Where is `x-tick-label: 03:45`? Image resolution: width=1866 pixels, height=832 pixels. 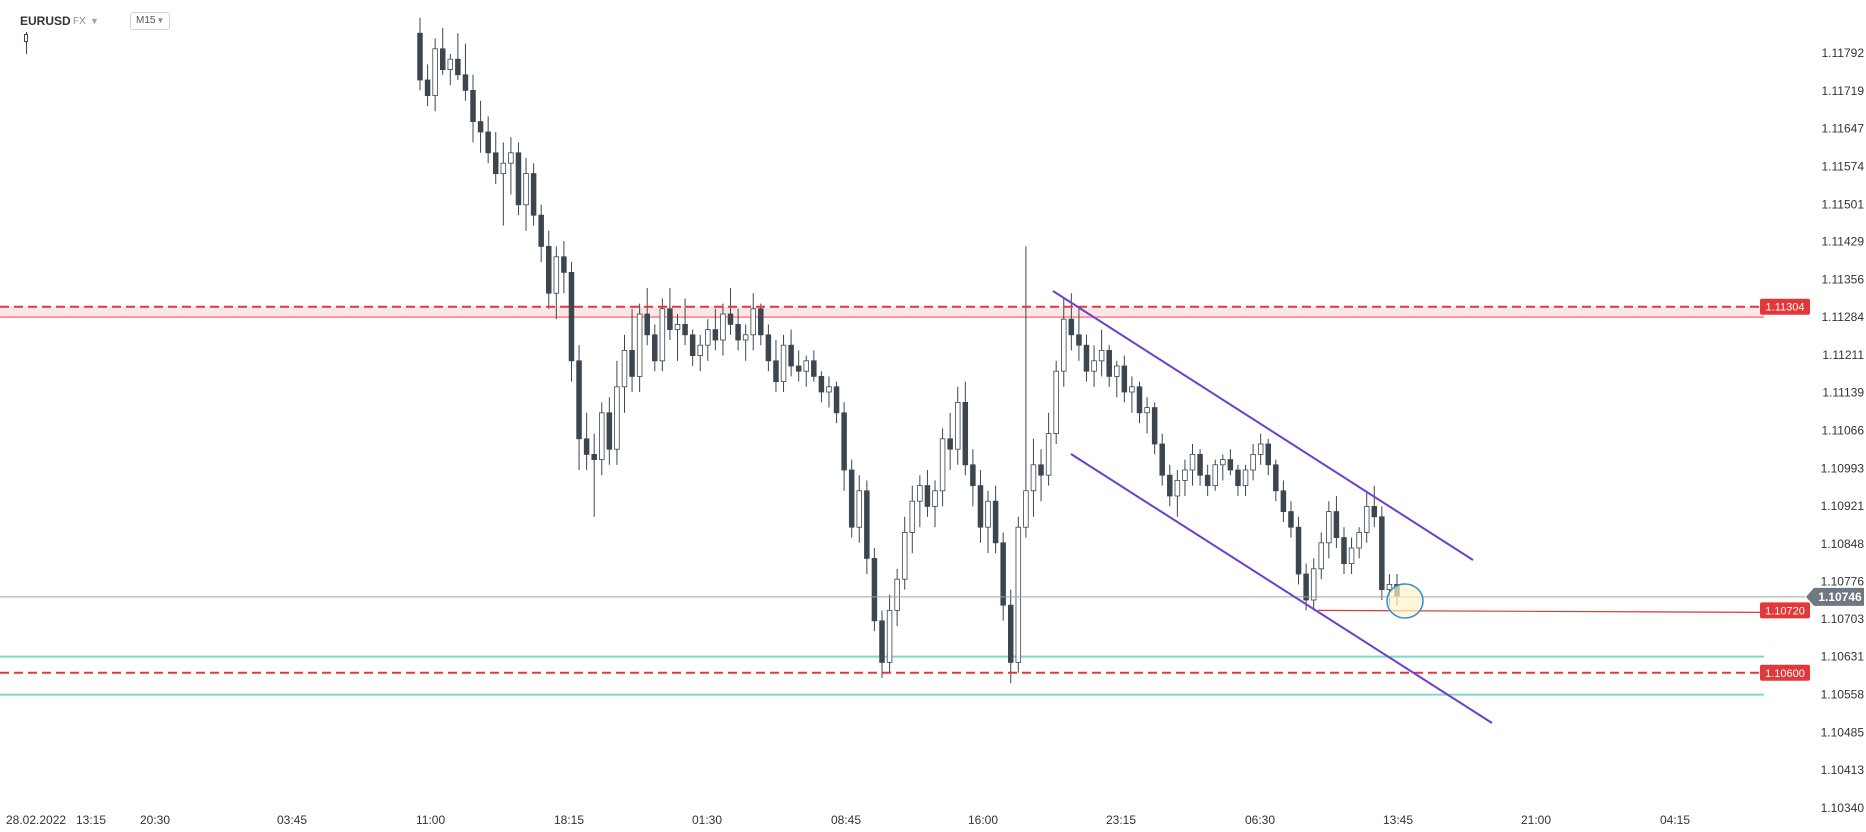 x-tick-label: 03:45 is located at coordinates (292, 820).